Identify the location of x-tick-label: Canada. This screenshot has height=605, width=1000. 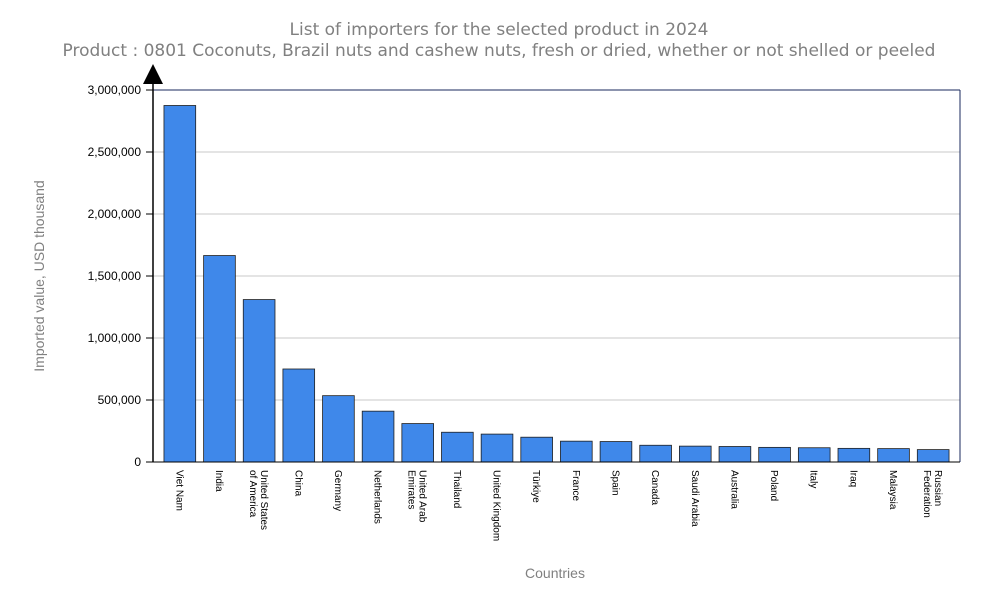
(654, 487).